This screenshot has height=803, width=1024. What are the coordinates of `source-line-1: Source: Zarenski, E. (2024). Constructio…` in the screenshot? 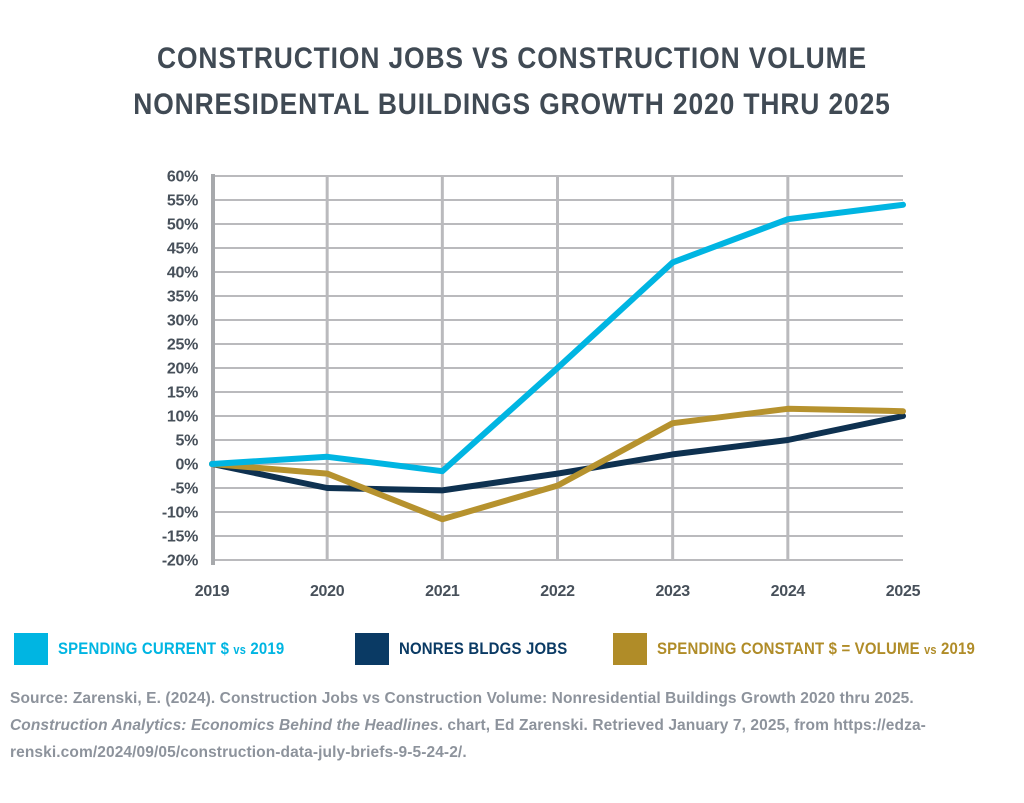 It's located at (462, 698).